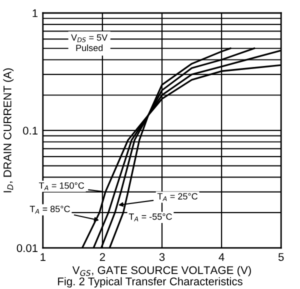  Describe the element at coordinates (89, 43) in the screenshot. I see `annotation: V$_{DS}$ = 5V Pulsed` at that location.